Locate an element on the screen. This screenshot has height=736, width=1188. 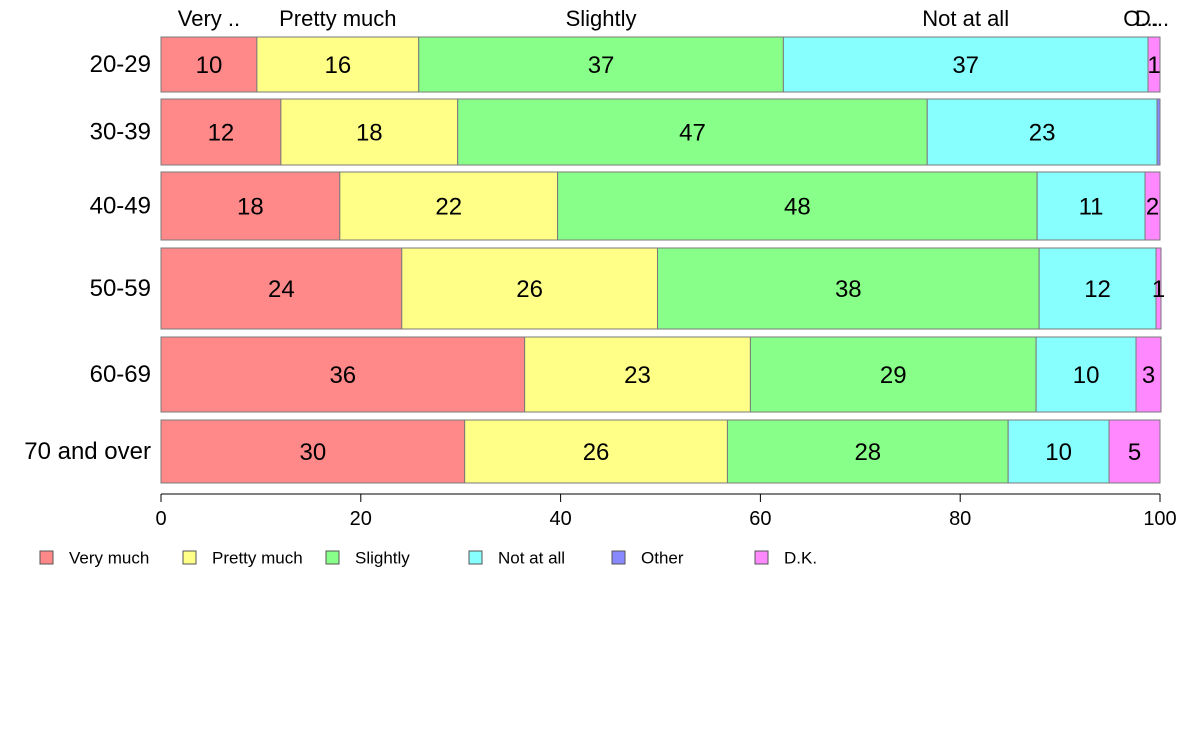
legend-label: D.K. is located at coordinates (800, 558).